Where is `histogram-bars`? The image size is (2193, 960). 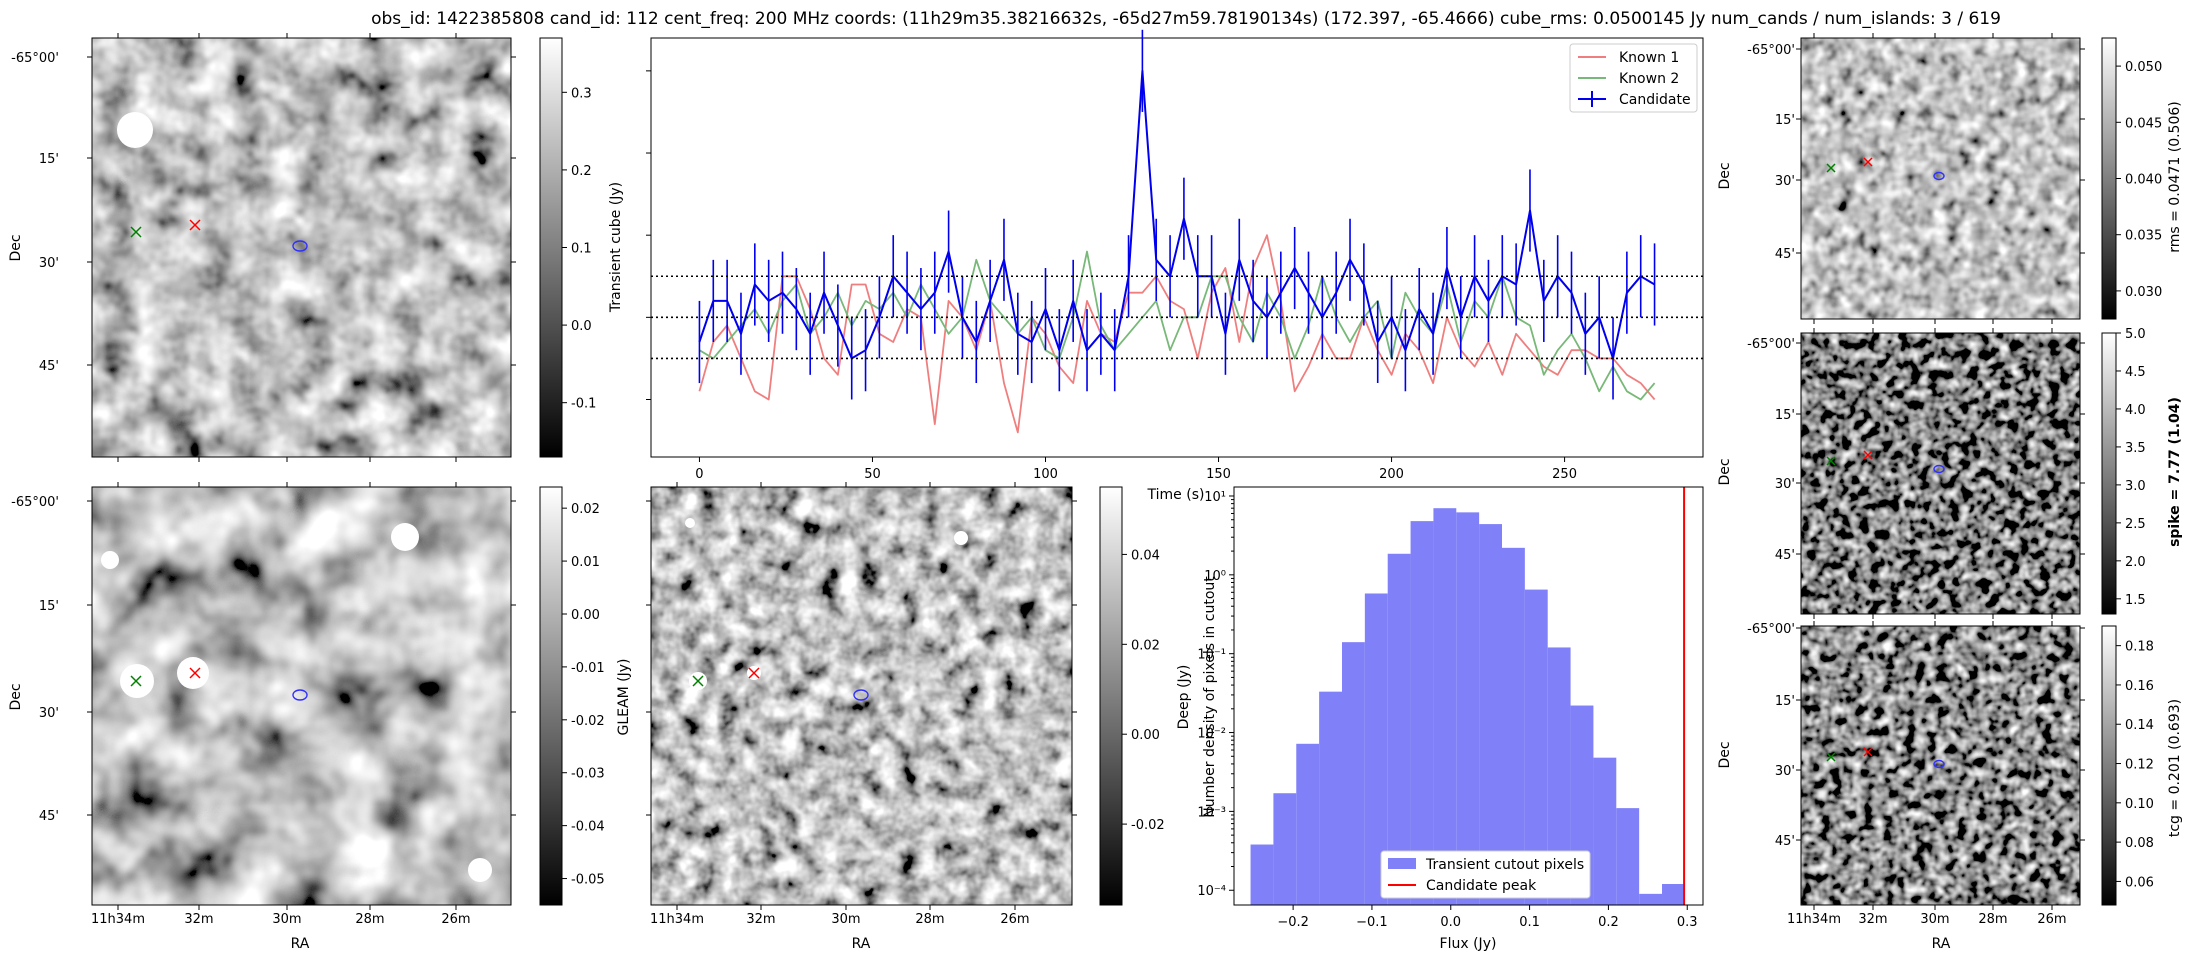
histogram-bars is located at coordinates (1468, 696).